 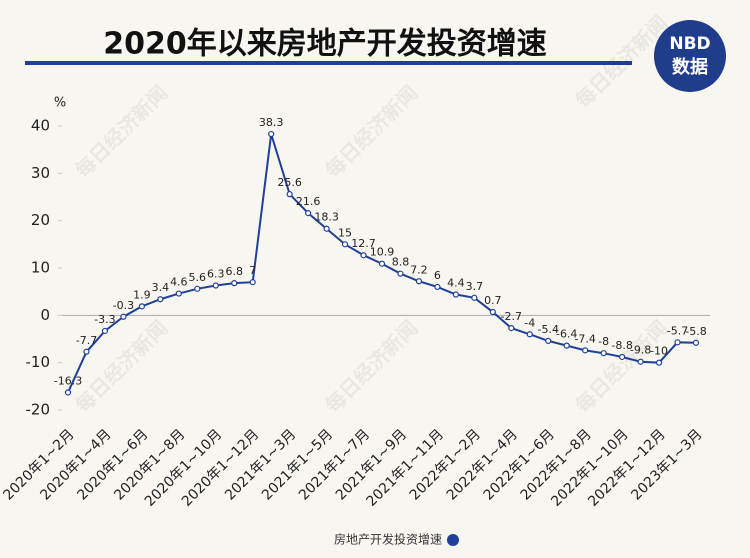 I want to click on data-label: 4.6, so click(x=179, y=282).